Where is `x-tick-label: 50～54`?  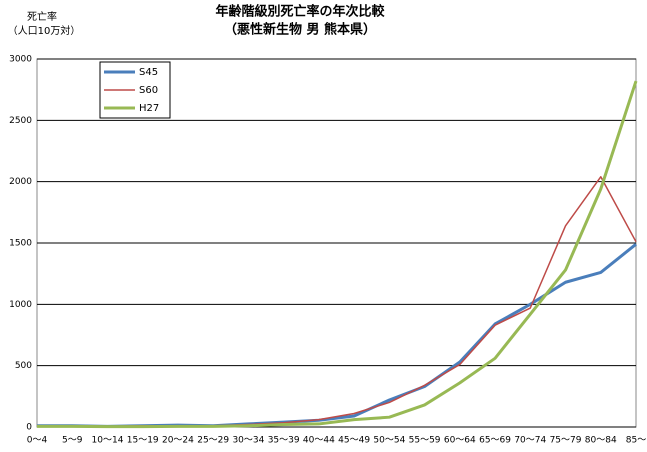
x-tick-label: 50～54 is located at coordinates (389, 441).